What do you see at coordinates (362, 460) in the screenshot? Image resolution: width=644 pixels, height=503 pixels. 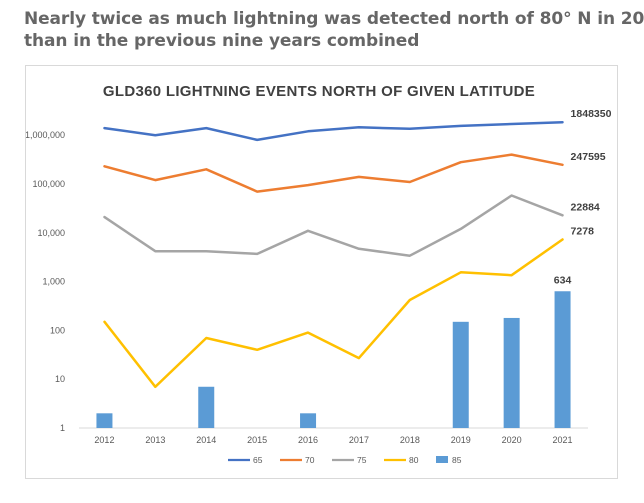 I see `legend-label-75: 75` at bounding box center [362, 460].